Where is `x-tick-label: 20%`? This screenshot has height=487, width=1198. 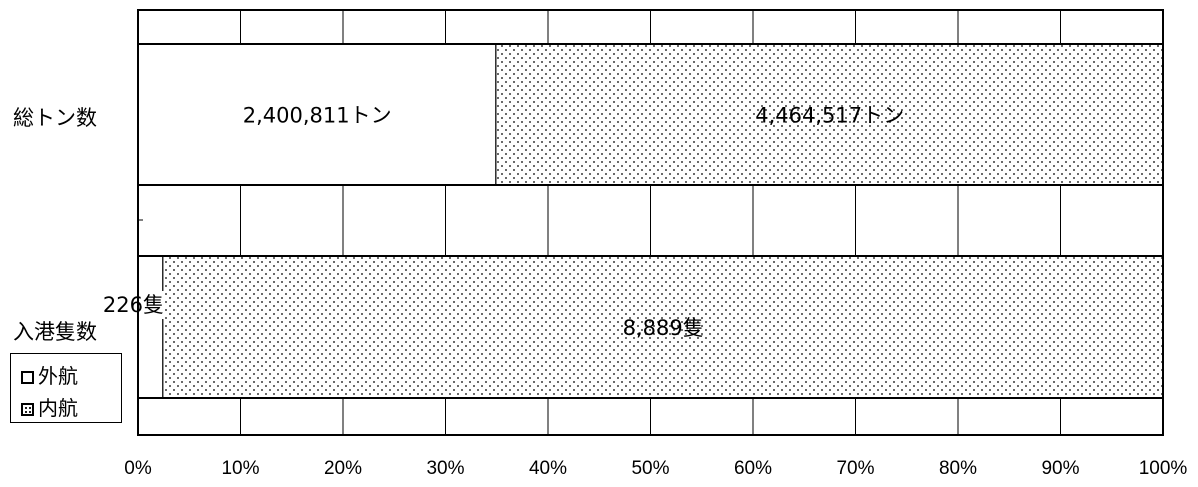
x-tick-label: 20% is located at coordinates (343, 468).